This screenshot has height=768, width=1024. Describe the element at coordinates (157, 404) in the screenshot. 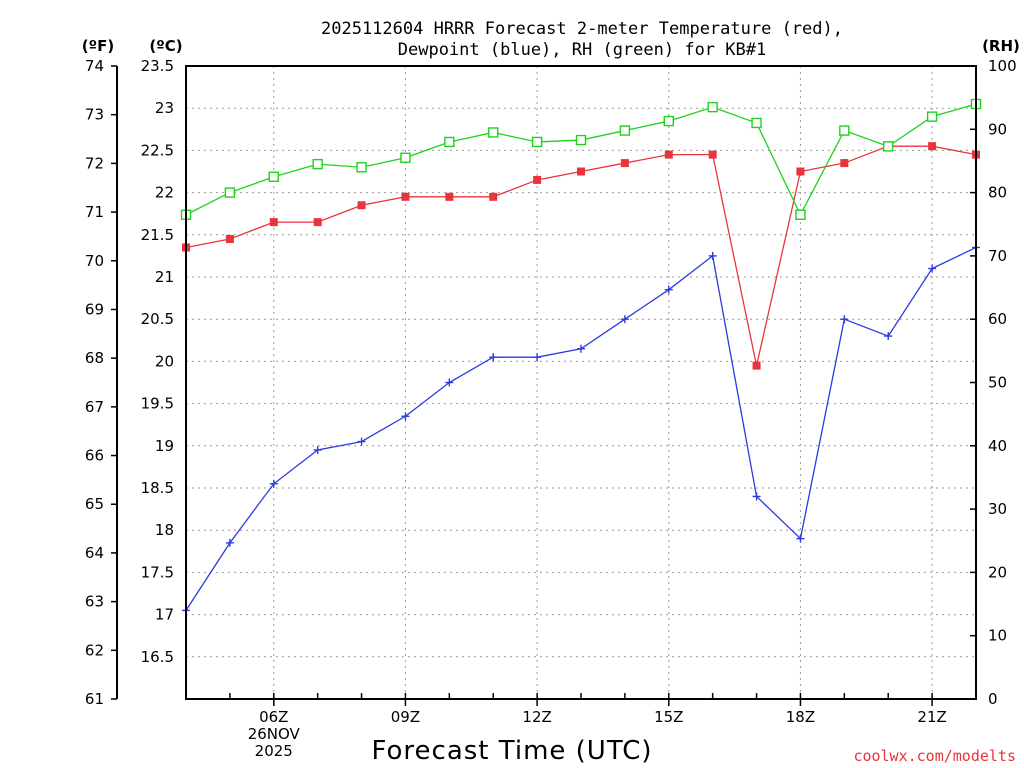

I see `celsius-tick-label: 19.5` at that location.